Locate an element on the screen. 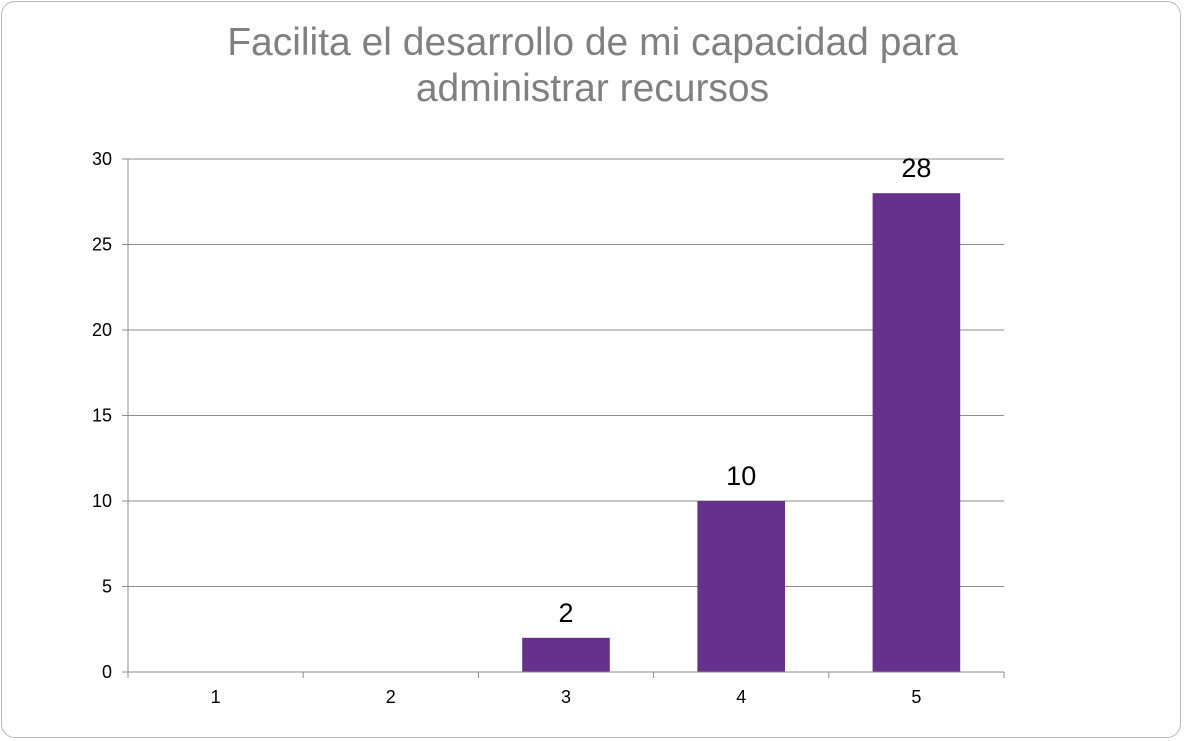 The width and height of the screenshot is (1185, 741). x-tick-label: 1 is located at coordinates (216, 697).